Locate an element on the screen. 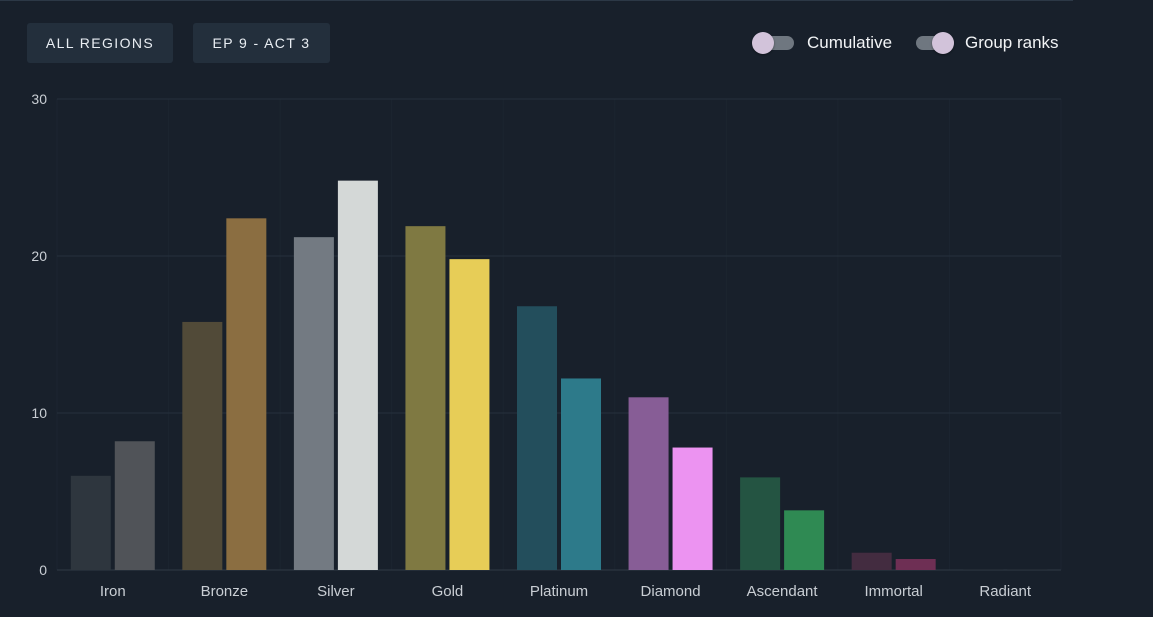 This screenshot has width=1153, height=617. bar-silver-current is located at coordinates (357, 375).